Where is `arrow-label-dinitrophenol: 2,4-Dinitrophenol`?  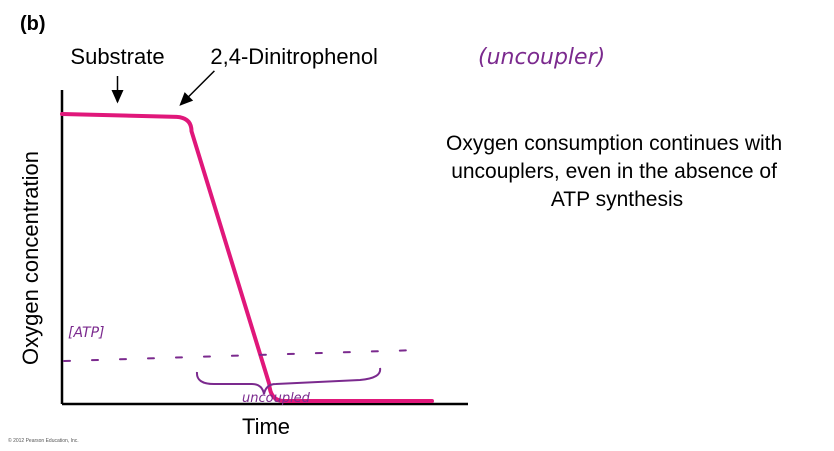
arrow-label-dinitrophenol: 2,4-Dinitrophenol is located at coordinates (294, 56).